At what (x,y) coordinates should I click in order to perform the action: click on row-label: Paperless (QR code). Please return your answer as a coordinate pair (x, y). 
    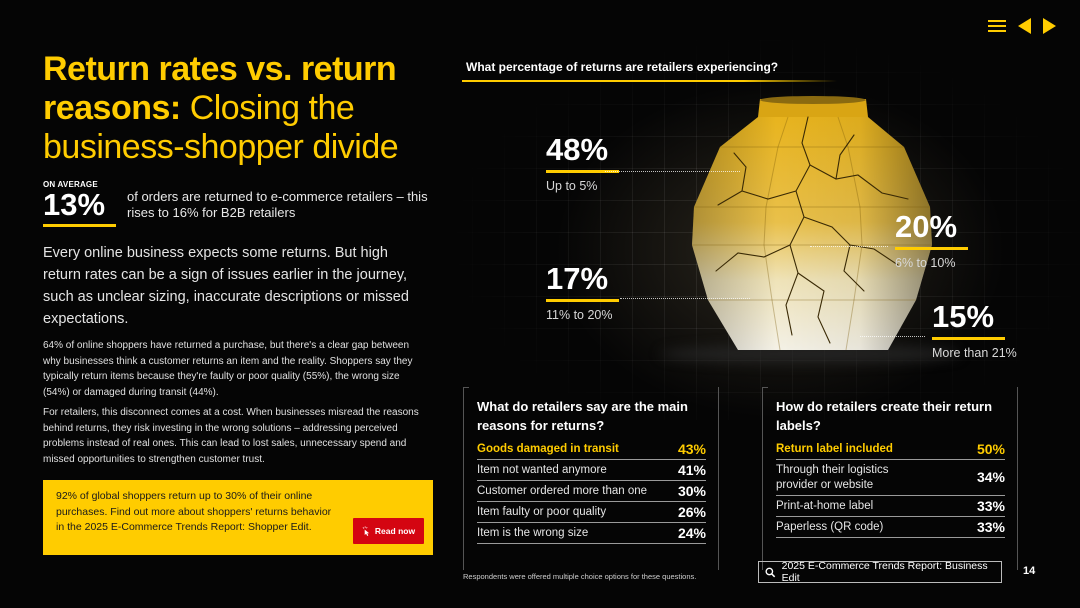
    Looking at the image, I should click on (830, 527).